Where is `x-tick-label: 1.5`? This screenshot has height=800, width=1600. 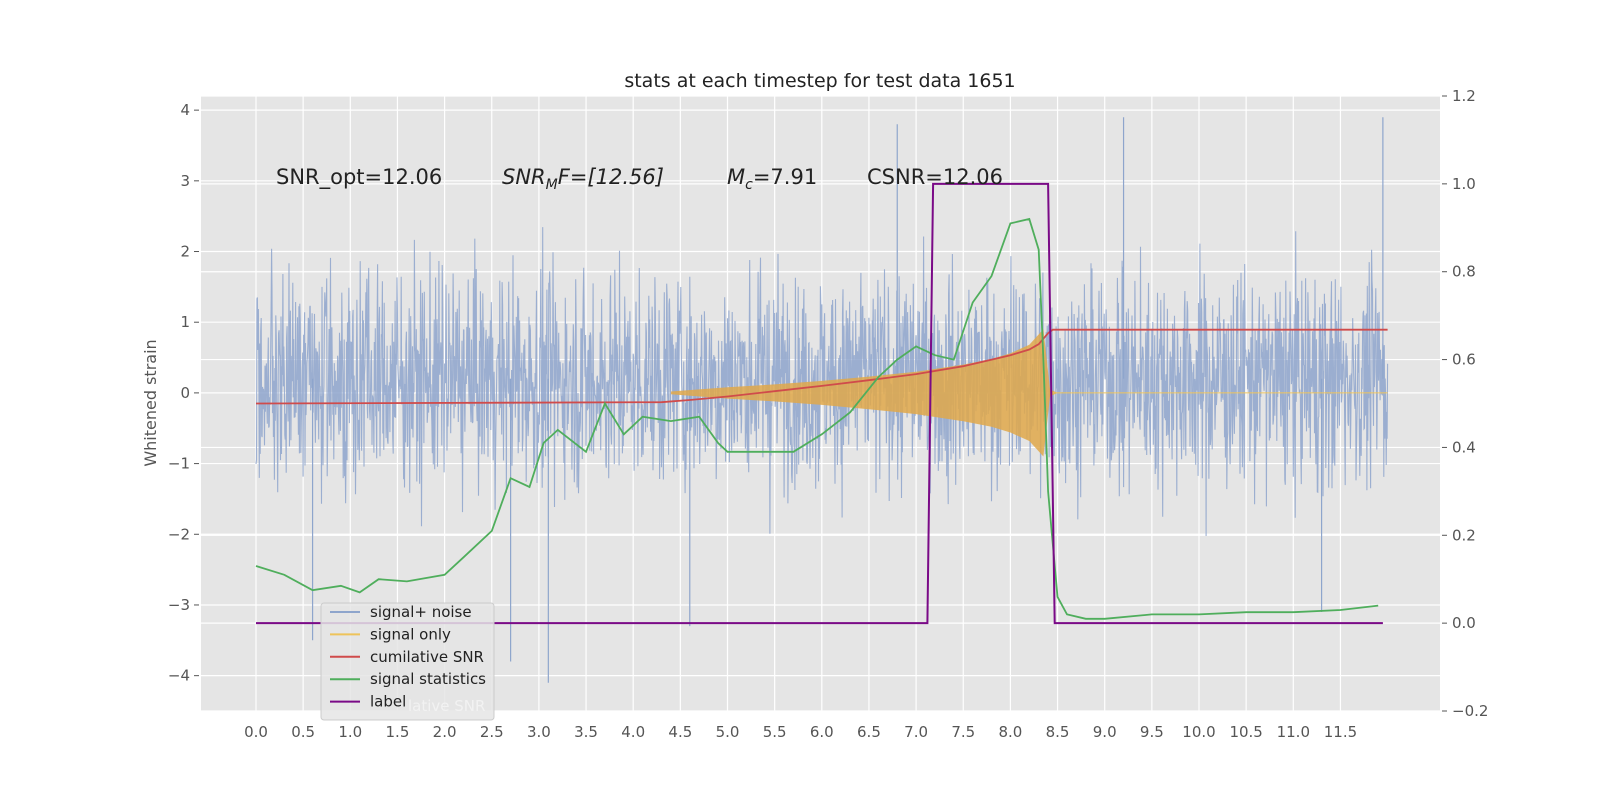 x-tick-label: 1.5 is located at coordinates (398, 732).